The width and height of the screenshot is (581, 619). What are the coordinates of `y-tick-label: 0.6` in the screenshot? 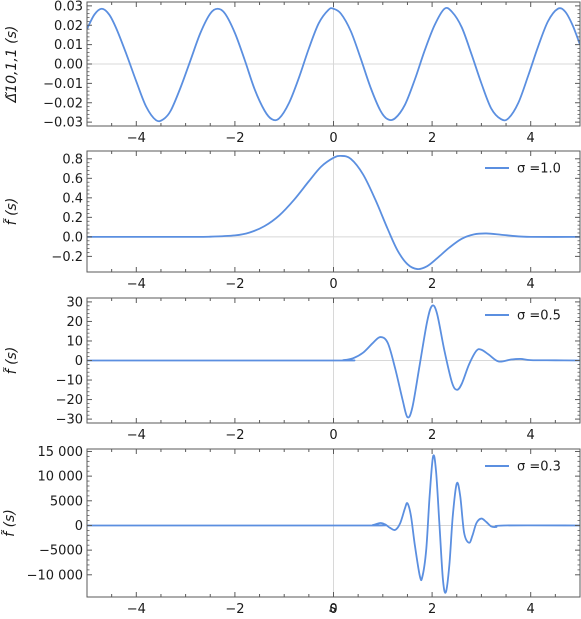 It's located at (72, 179).